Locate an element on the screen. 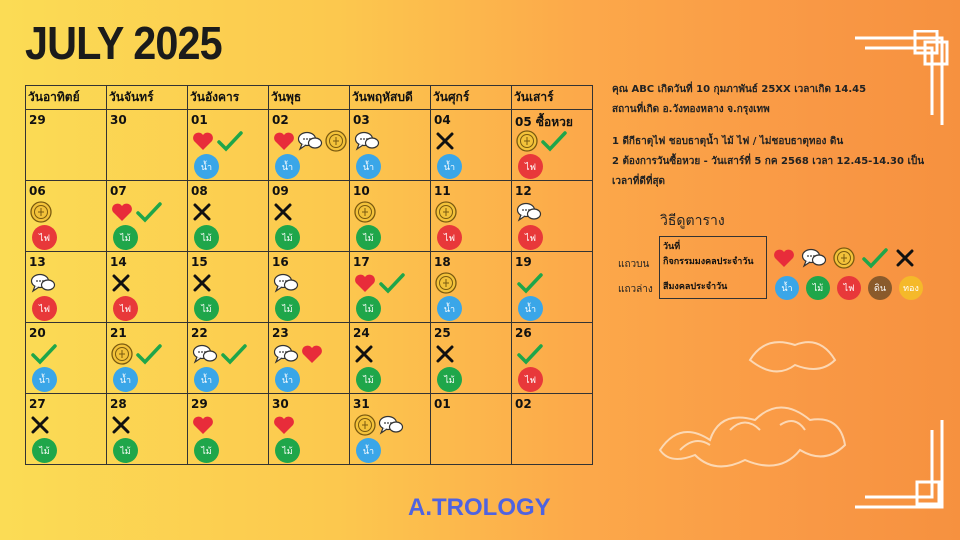 This screenshot has height=540, width=960. calendar-day-cell: 05 ซื้อหวย ไฟ is located at coordinates (552, 145).